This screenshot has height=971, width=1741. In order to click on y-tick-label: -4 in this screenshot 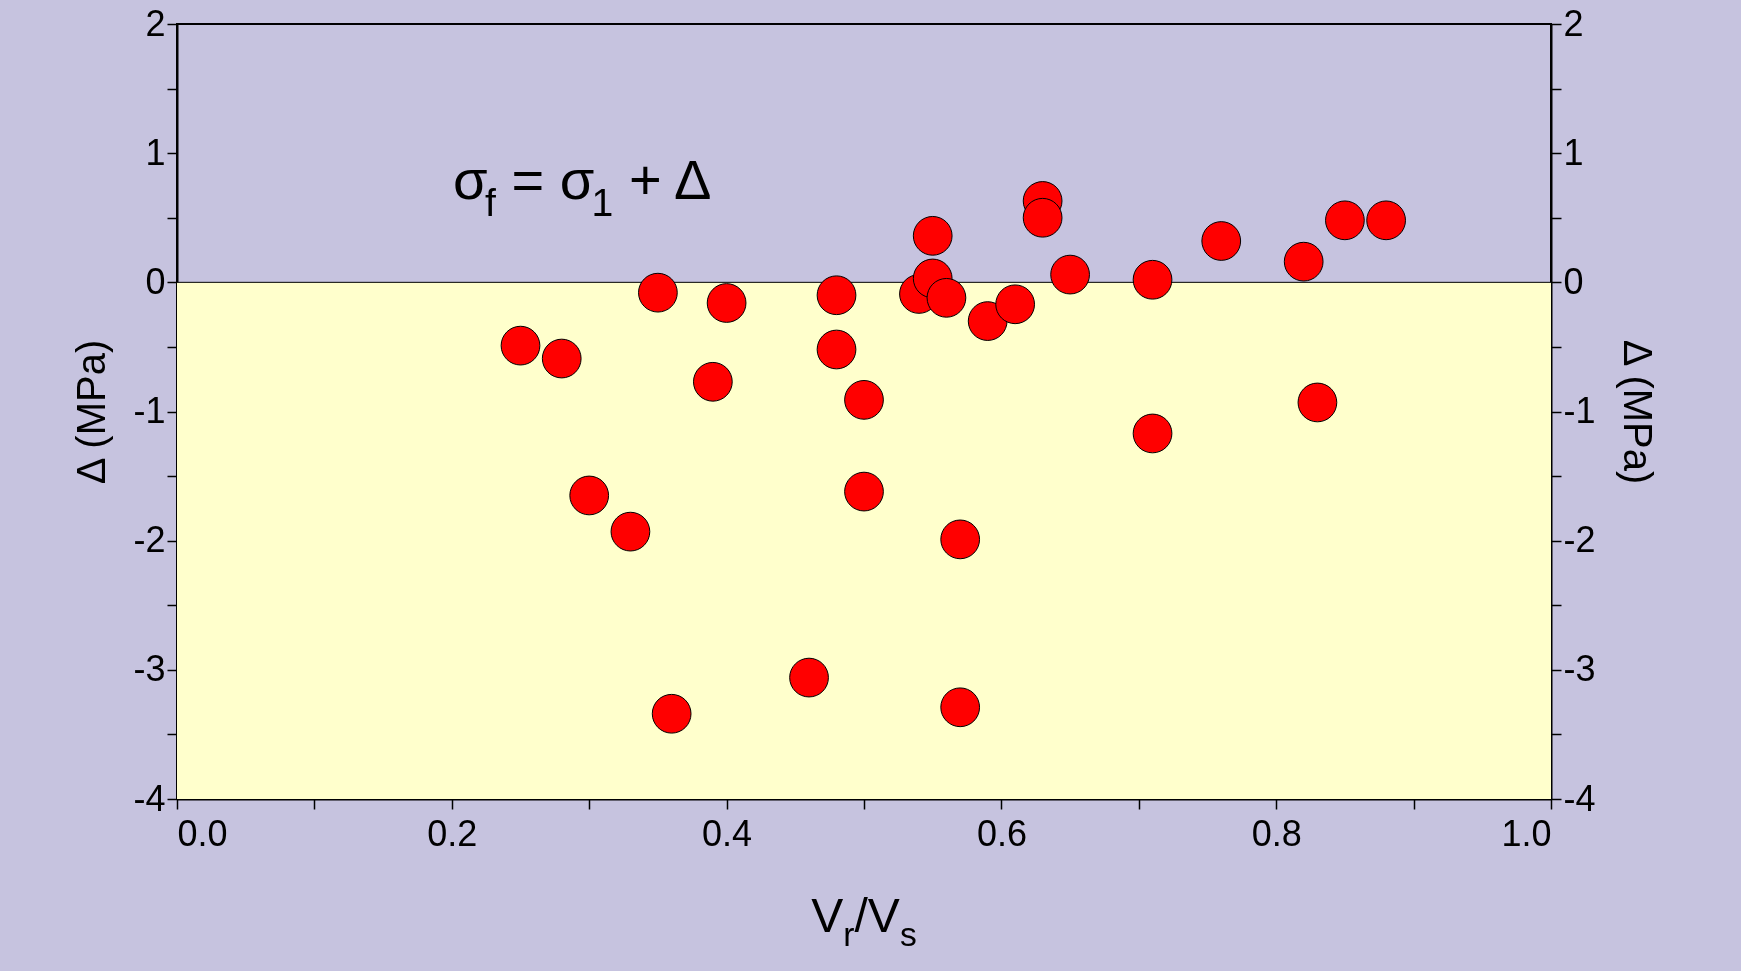, I will do `click(149, 798)`.